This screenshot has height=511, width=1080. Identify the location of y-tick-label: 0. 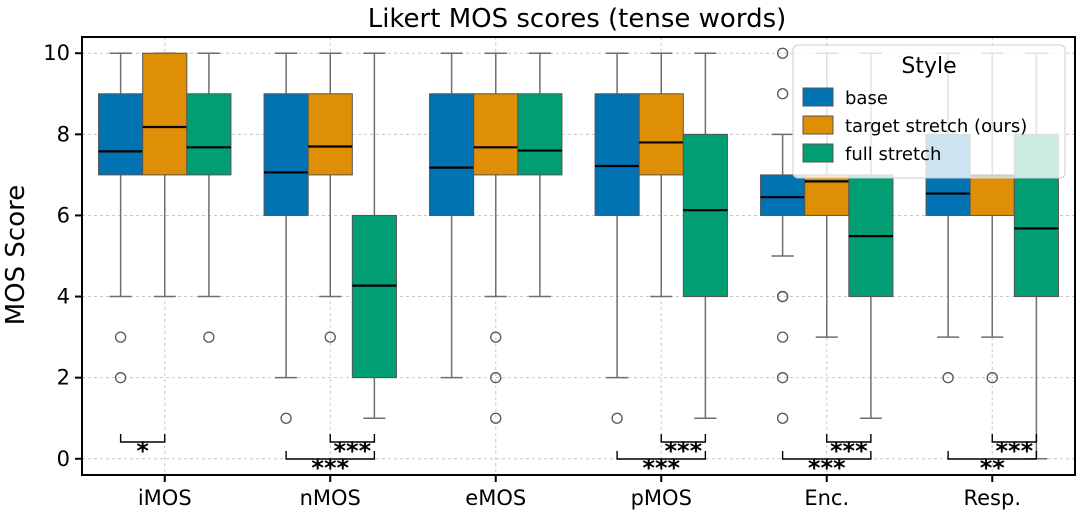
(63, 459).